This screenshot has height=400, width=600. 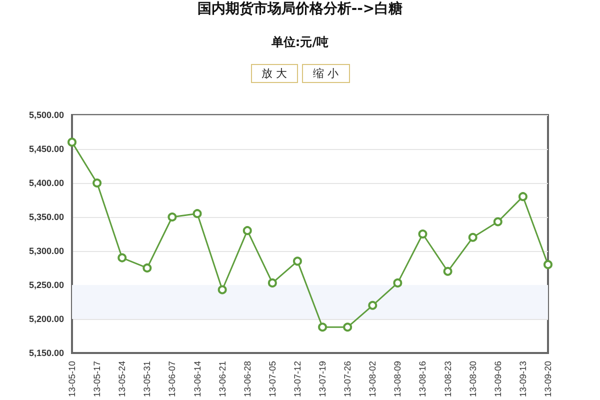 What do you see at coordinates (523, 379) in the screenshot?
I see `x-tick-label: 13-09-13` at bounding box center [523, 379].